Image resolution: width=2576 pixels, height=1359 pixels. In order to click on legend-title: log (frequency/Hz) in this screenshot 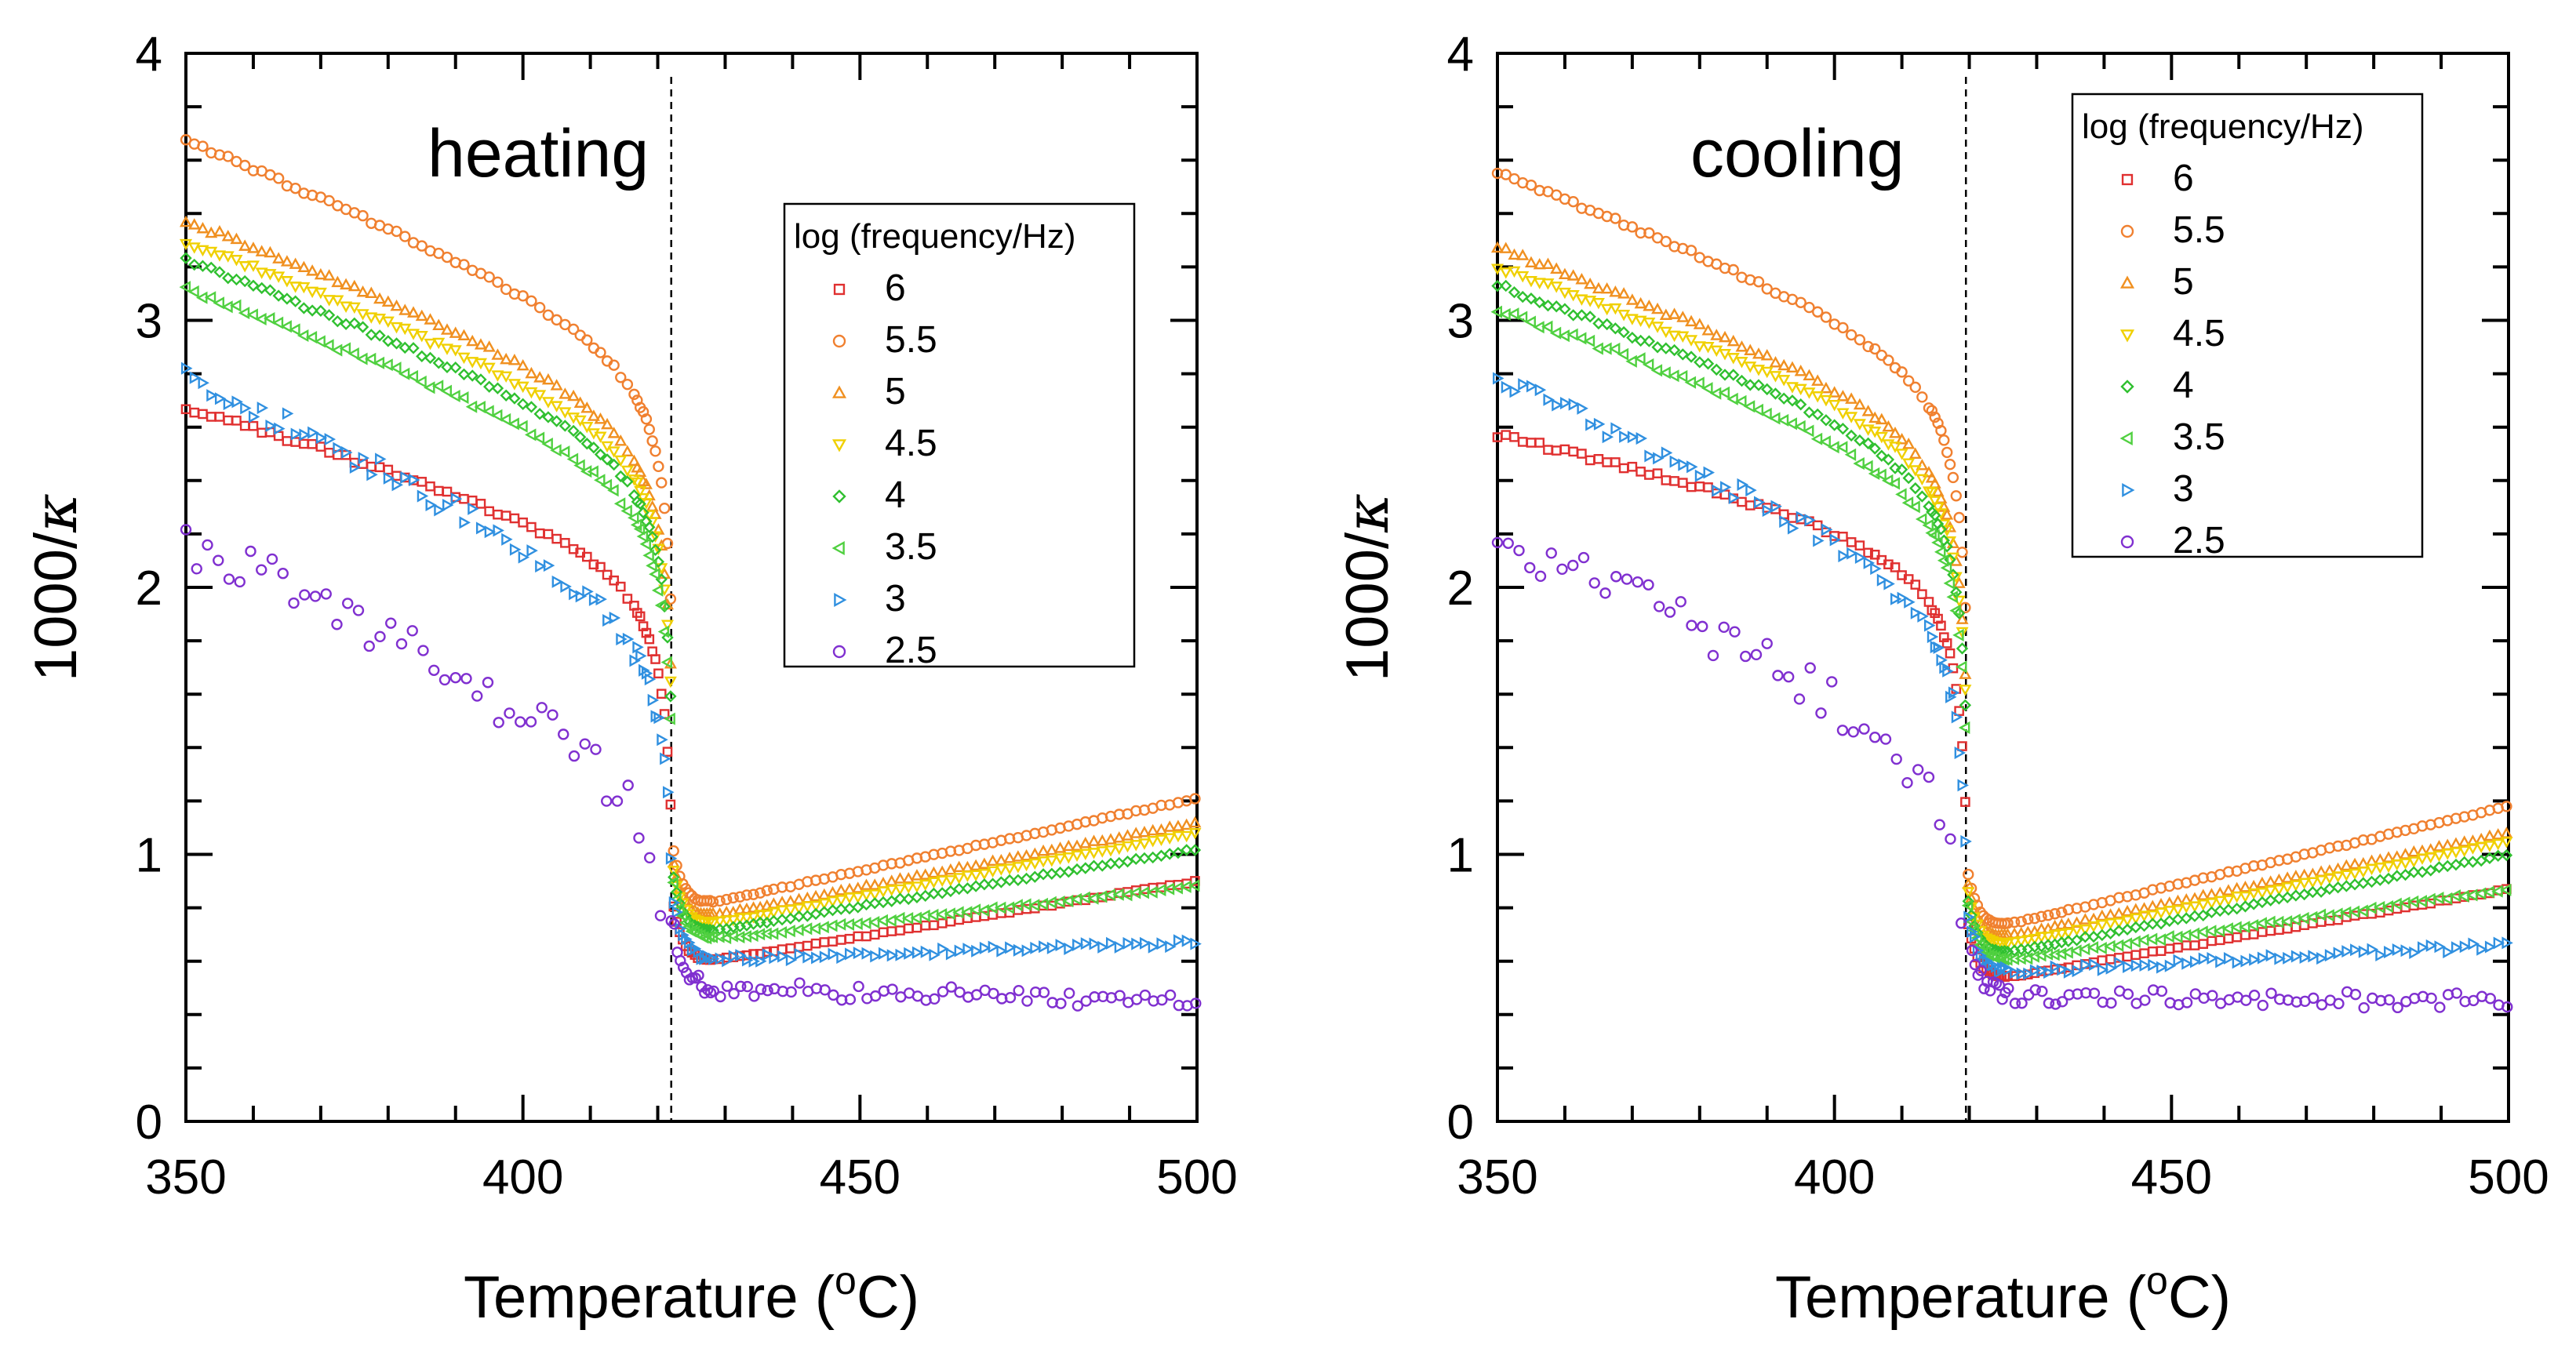, I will do `click(934, 236)`.